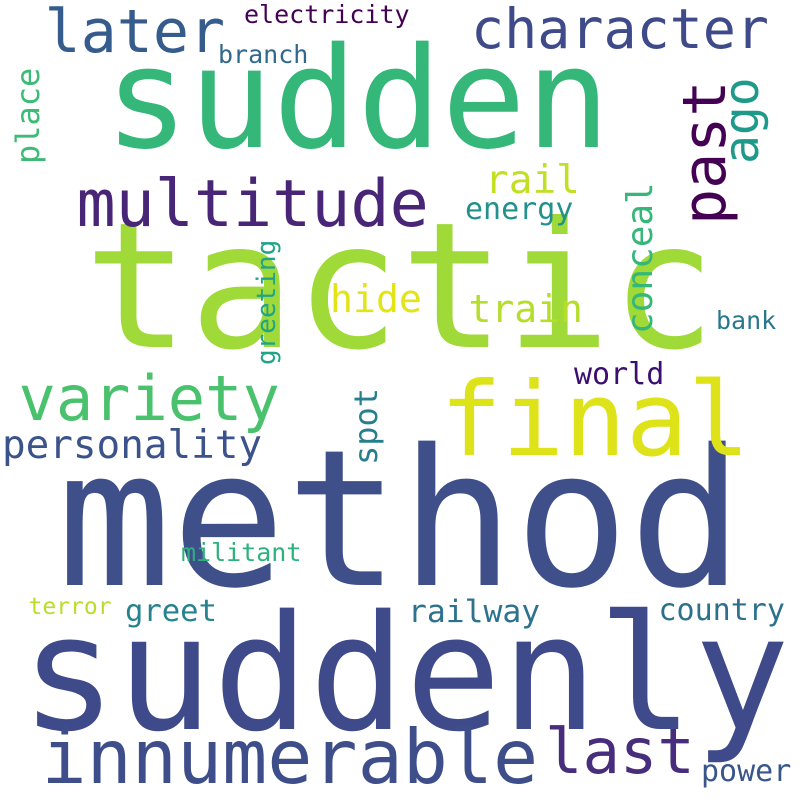 This screenshot has width=800, height=800. What do you see at coordinates (149, 398) in the screenshot?
I see `word-variety: variety` at bounding box center [149, 398].